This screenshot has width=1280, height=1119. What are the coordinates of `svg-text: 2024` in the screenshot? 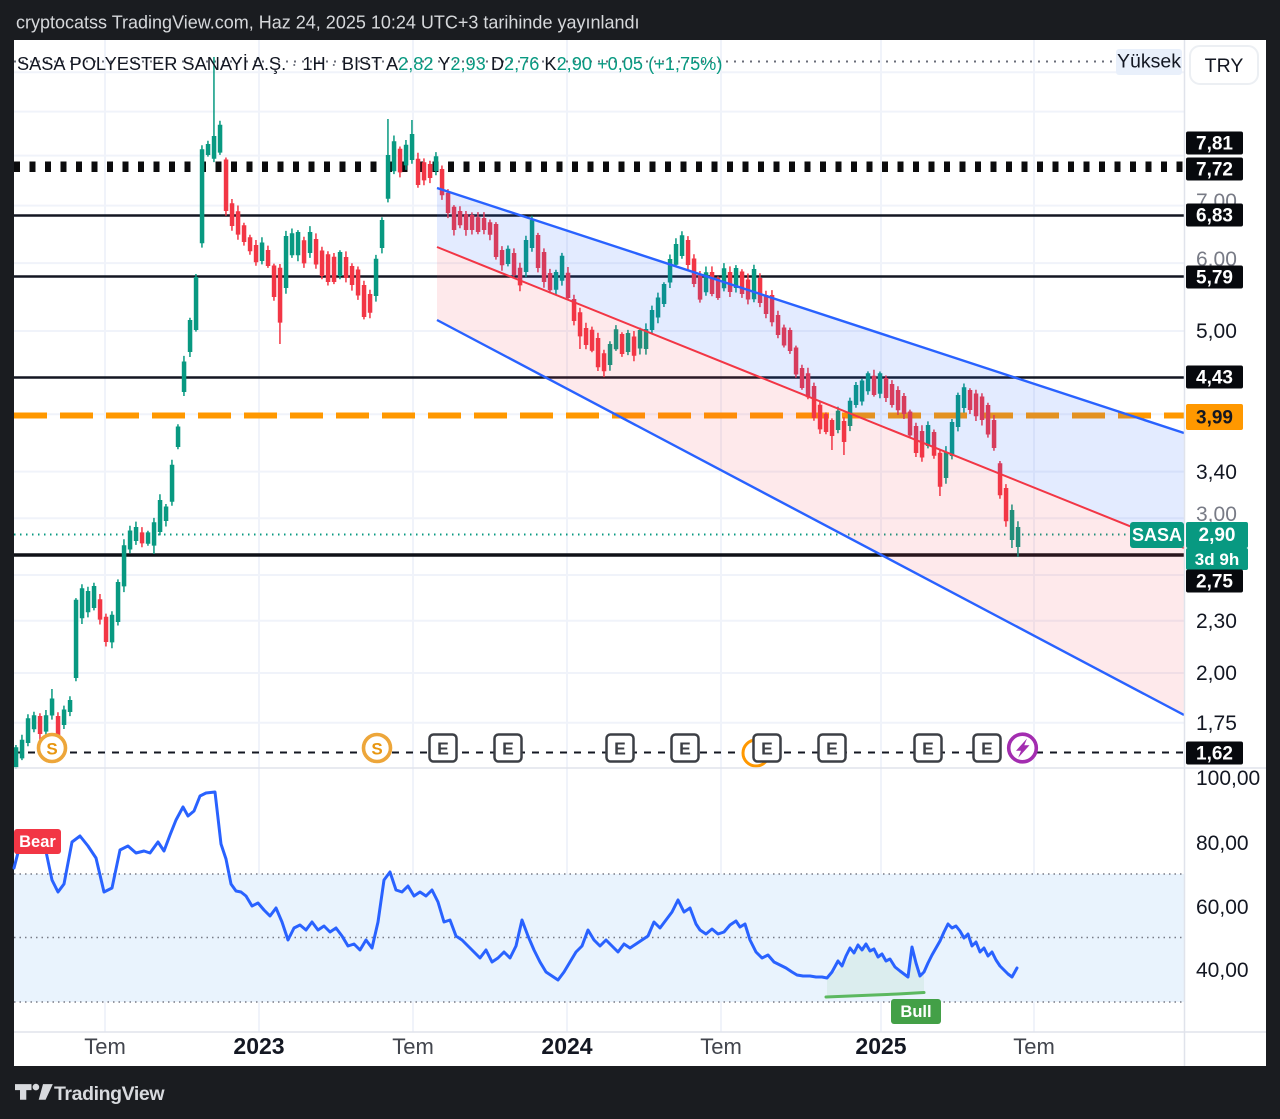 It's located at (566, 1046).